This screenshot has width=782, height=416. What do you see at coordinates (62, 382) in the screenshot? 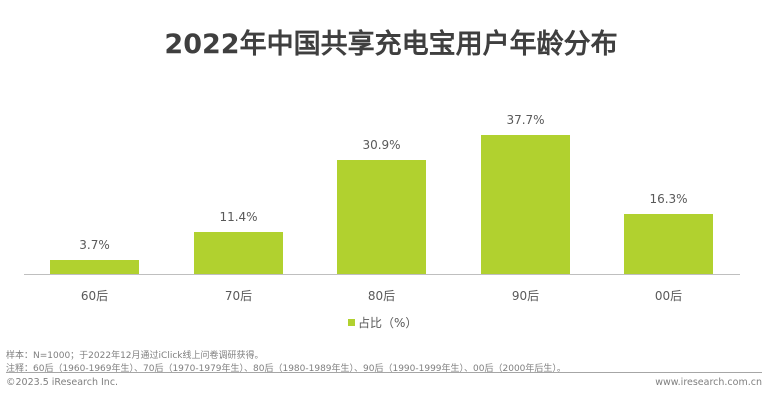
I see `copyright: ©2023.5 iResearch Inc.` at bounding box center [62, 382].